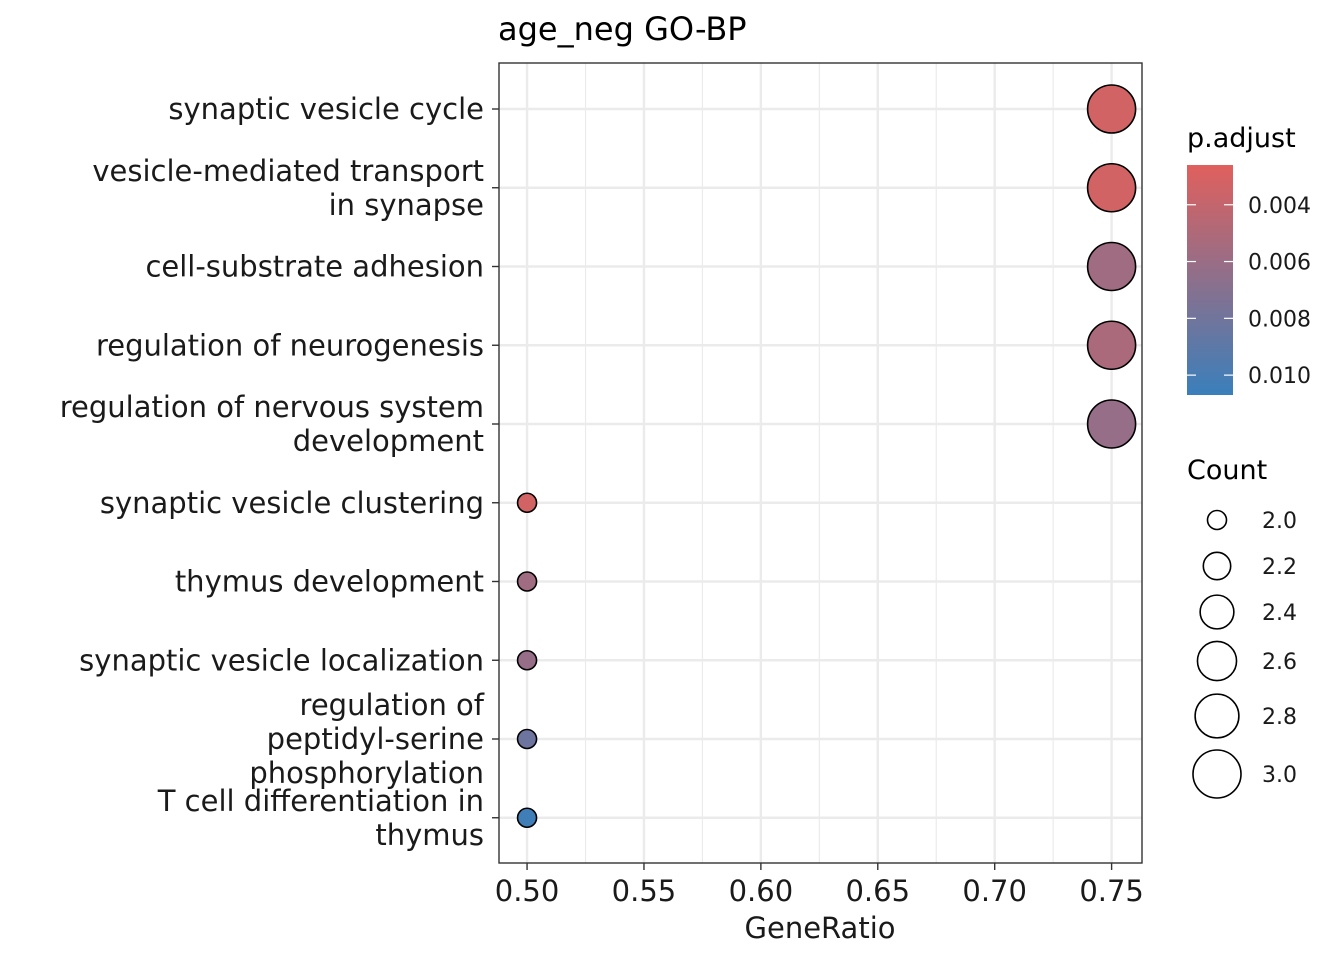  Describe the element at coordinates (1279, 319) in the screenshot. I see `colorbar-tick-label: 0.008` at that location.